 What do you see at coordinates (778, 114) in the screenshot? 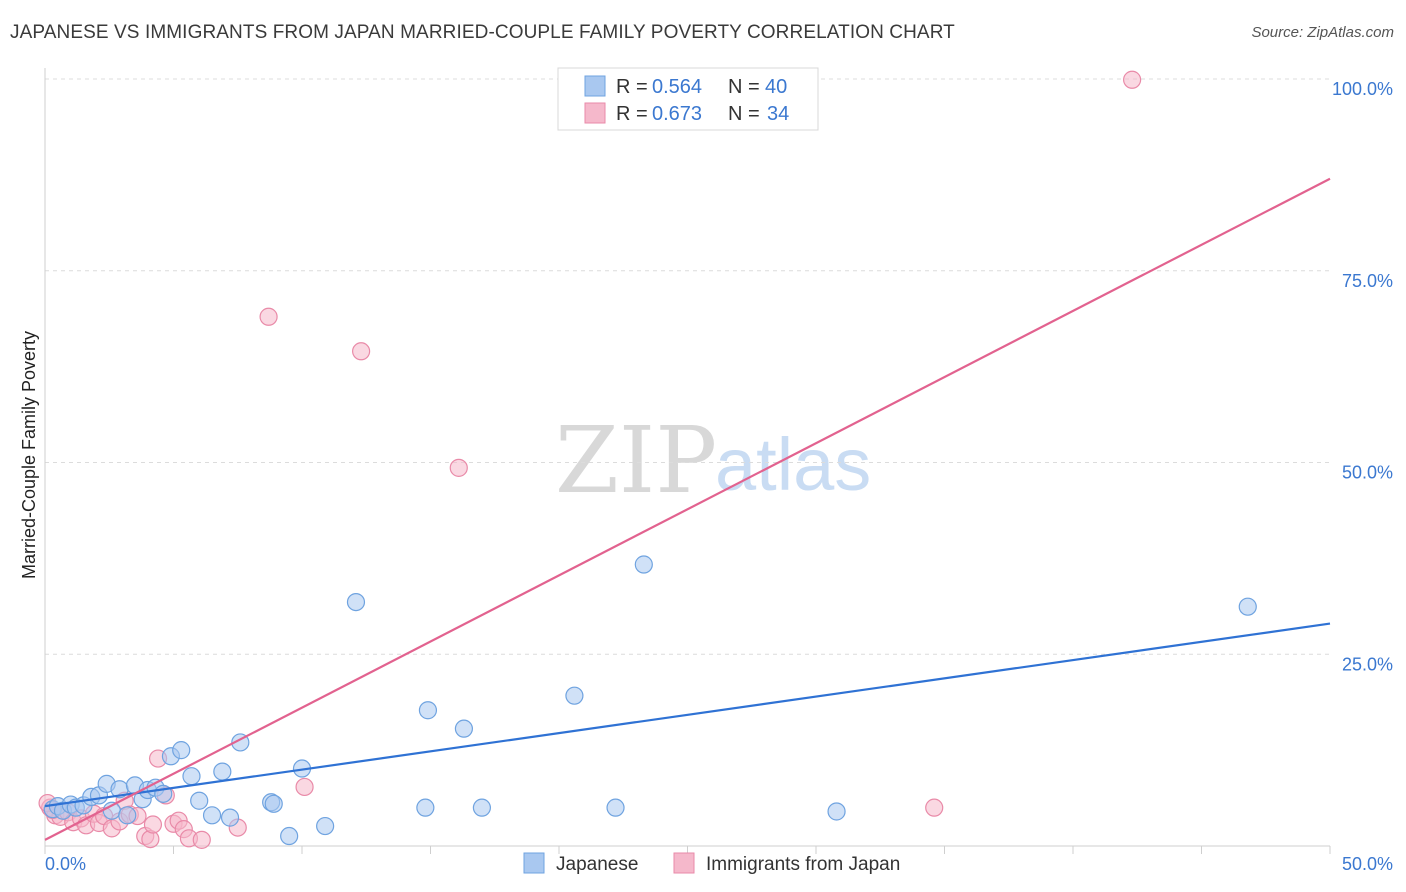
I see `stats-legend-n-value: 34` at bounding box center [778, 114].